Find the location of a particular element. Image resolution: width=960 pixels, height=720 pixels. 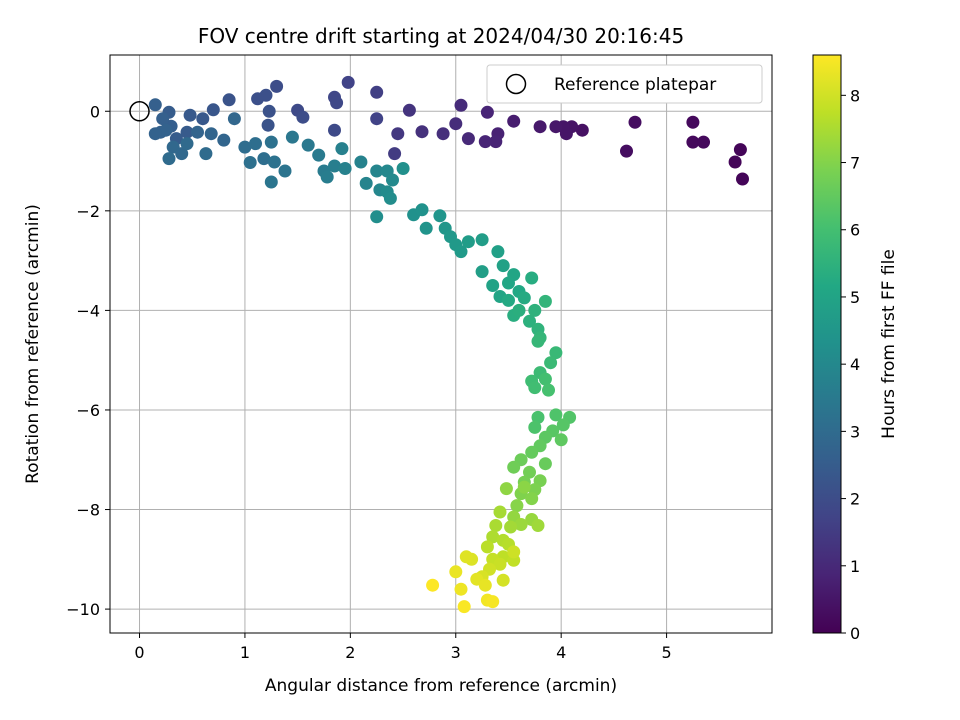

y-axis: 0 −2 −4 −6 −8 −10 is located at coordinates (88, 360).